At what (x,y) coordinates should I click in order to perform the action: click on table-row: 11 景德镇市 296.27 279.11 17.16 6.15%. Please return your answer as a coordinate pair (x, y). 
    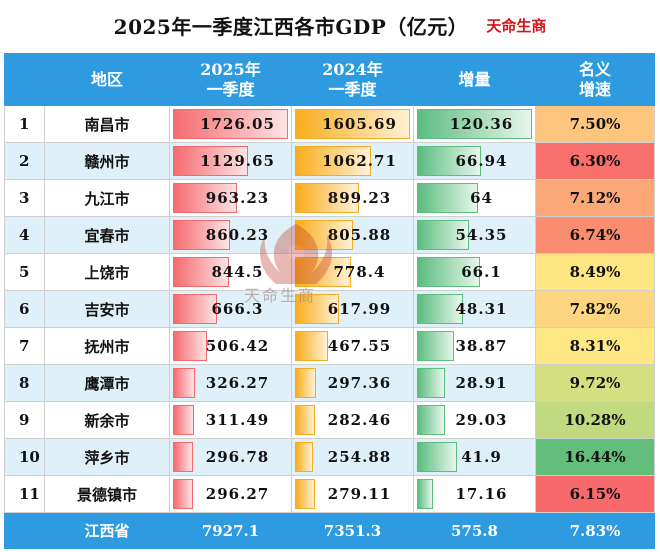
    Looking at the image, I should click on (329, 494).